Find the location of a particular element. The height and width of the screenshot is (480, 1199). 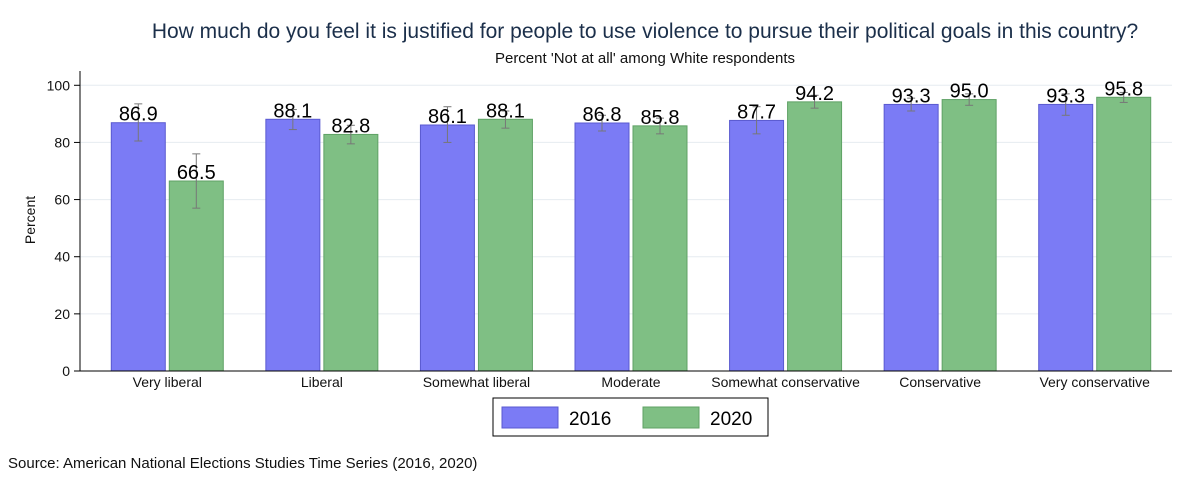

y-tick-label: 100 is located at coordinates (59, 85).